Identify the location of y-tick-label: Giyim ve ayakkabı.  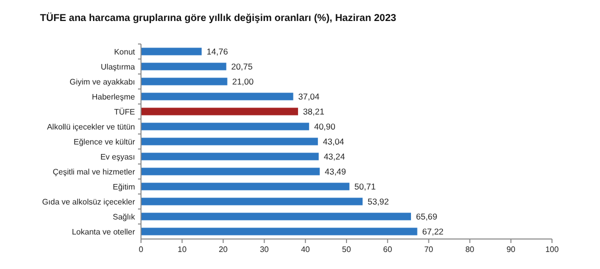
(102, 81).